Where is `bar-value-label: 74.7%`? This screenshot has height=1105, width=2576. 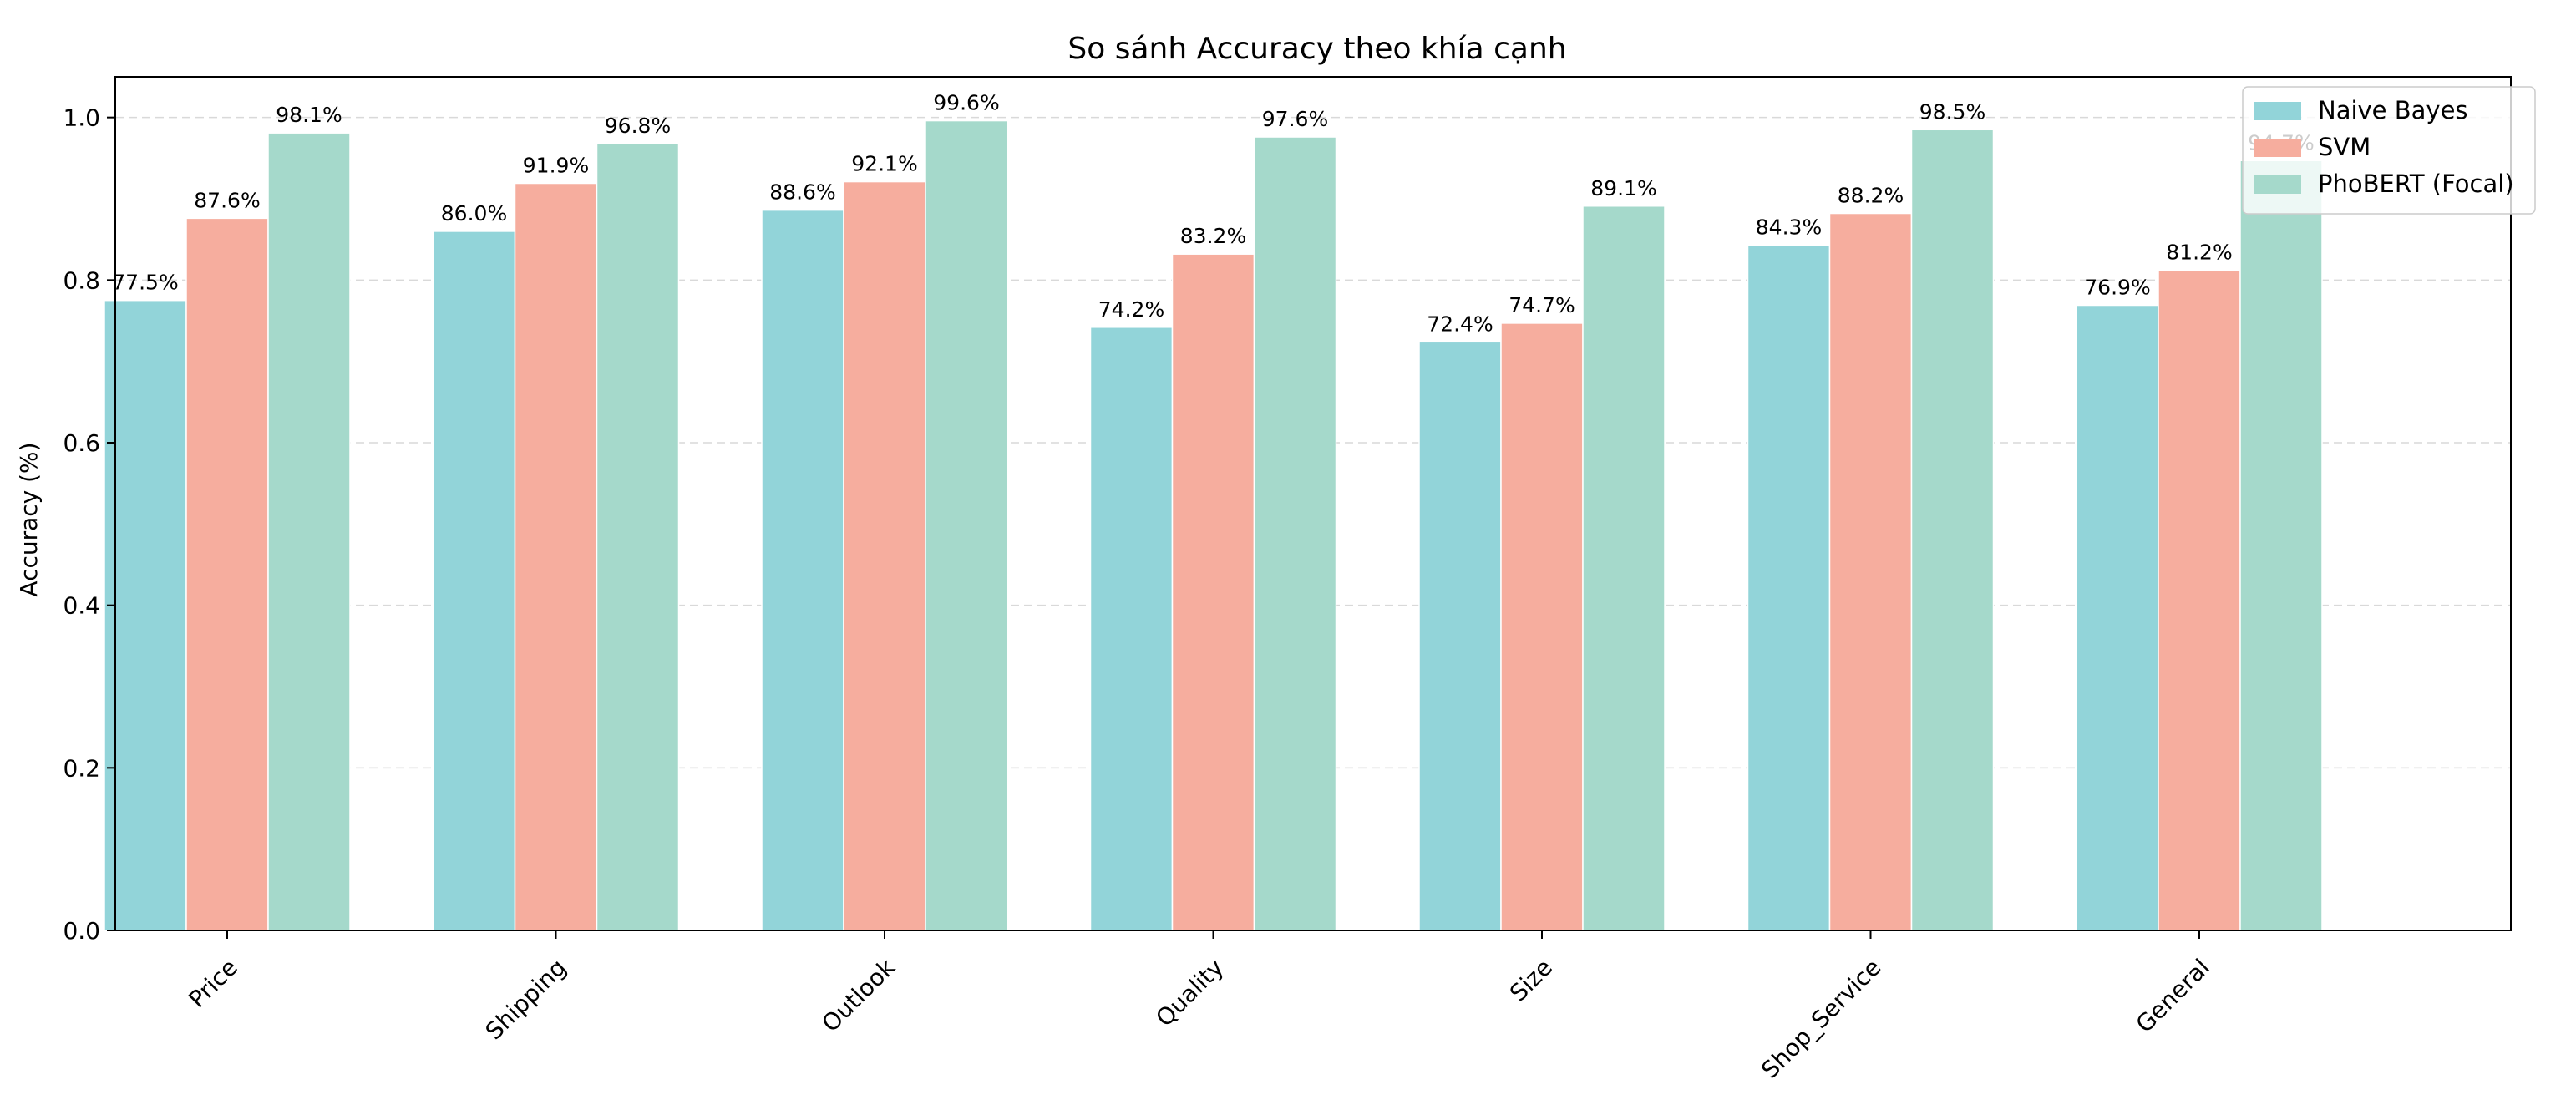 bar-value-label: 74.7% is located at coordinates (1542, 305).